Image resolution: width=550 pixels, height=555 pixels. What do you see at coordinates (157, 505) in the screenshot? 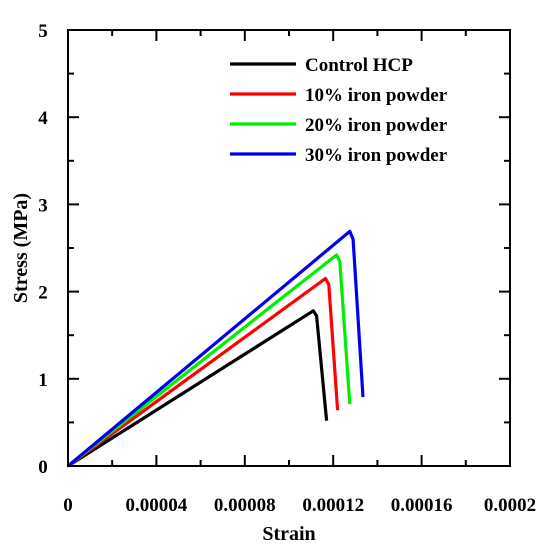
I see `x-tick-label: 0.00004` at bounding box center [157, 505].